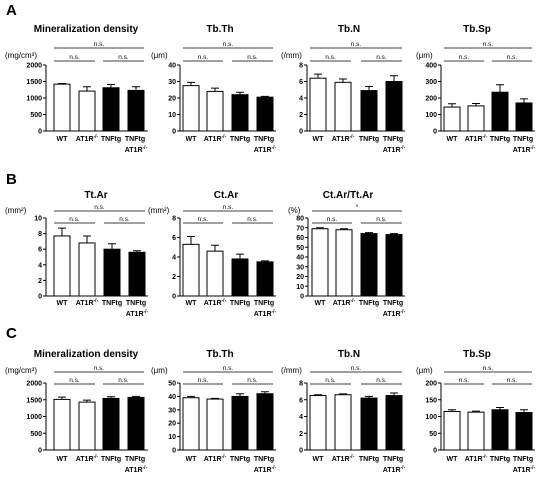 This screenshot has width=550, height=483. Describe the element at coordinates (431, 115) in the screenshot. I see `y-tick-label: 100` at that location.